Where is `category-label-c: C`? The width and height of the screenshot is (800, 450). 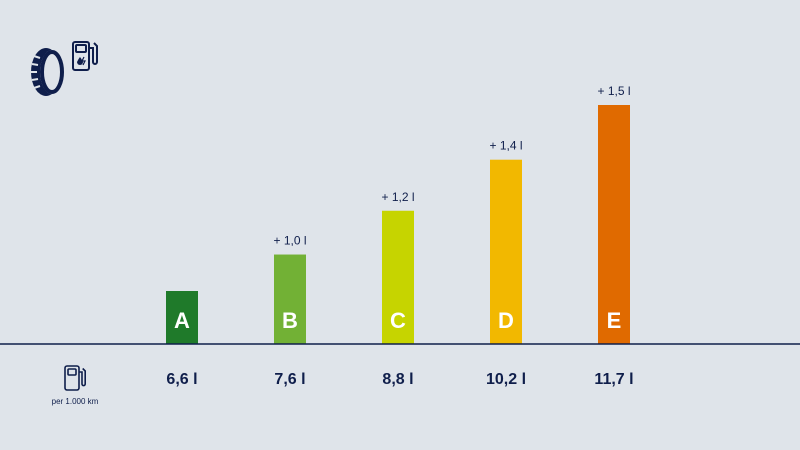
category-label-c: C is located at coordinates (398, 320).